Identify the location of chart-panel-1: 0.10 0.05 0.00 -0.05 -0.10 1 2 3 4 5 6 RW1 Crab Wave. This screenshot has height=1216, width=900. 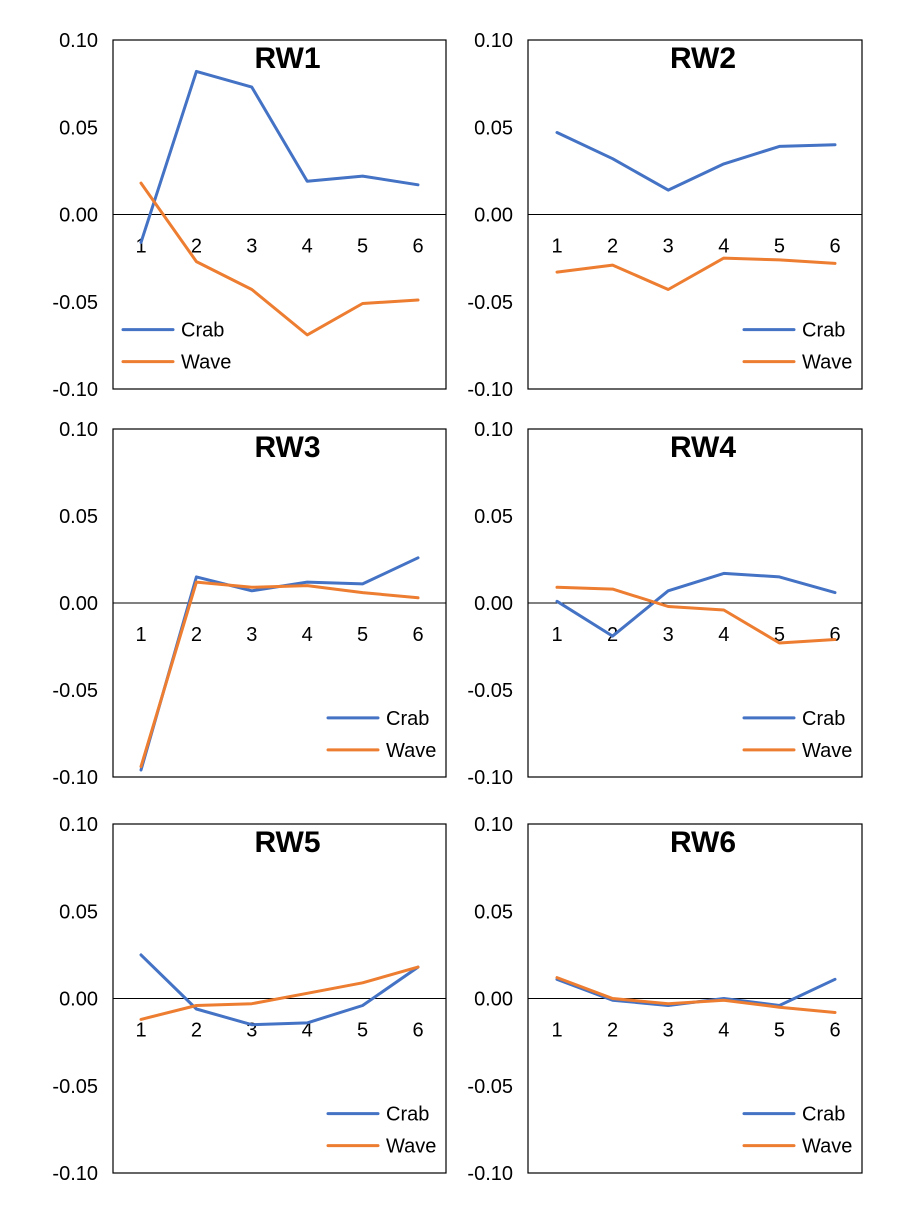
(249, 215).